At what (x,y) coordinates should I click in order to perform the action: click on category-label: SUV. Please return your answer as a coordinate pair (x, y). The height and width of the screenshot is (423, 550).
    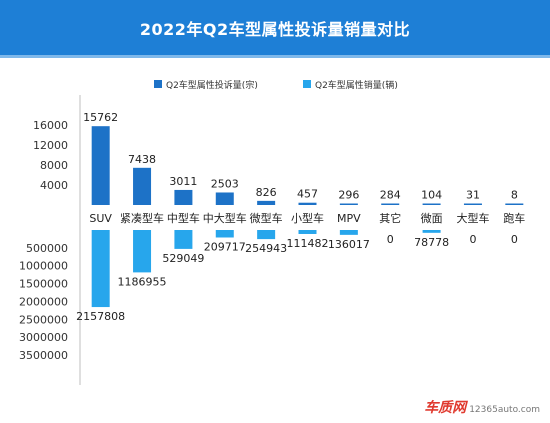
    Looking at the image, I should click on (100, 218).